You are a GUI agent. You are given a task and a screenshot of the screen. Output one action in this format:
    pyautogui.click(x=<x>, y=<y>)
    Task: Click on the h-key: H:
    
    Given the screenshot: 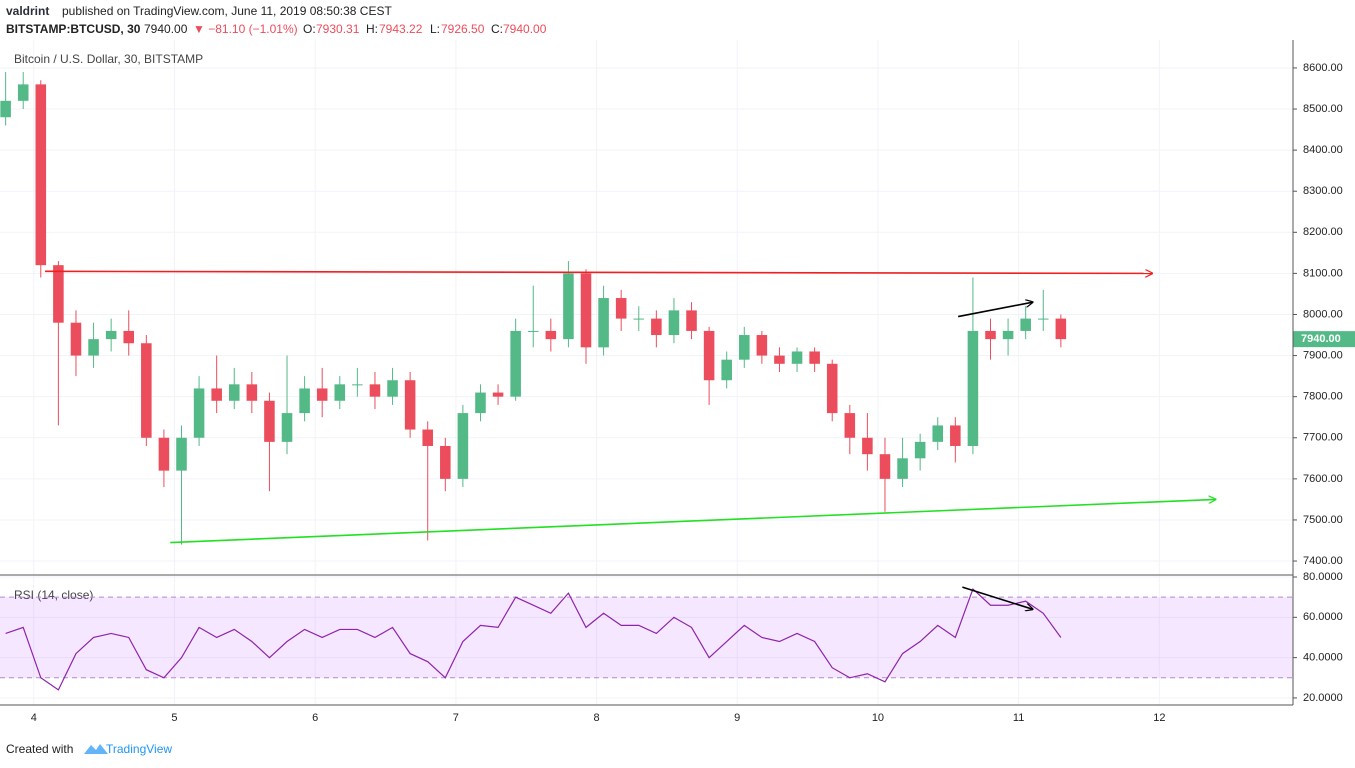 What is the action you would take?
    pyautogui.click(x=372, y=29)
    